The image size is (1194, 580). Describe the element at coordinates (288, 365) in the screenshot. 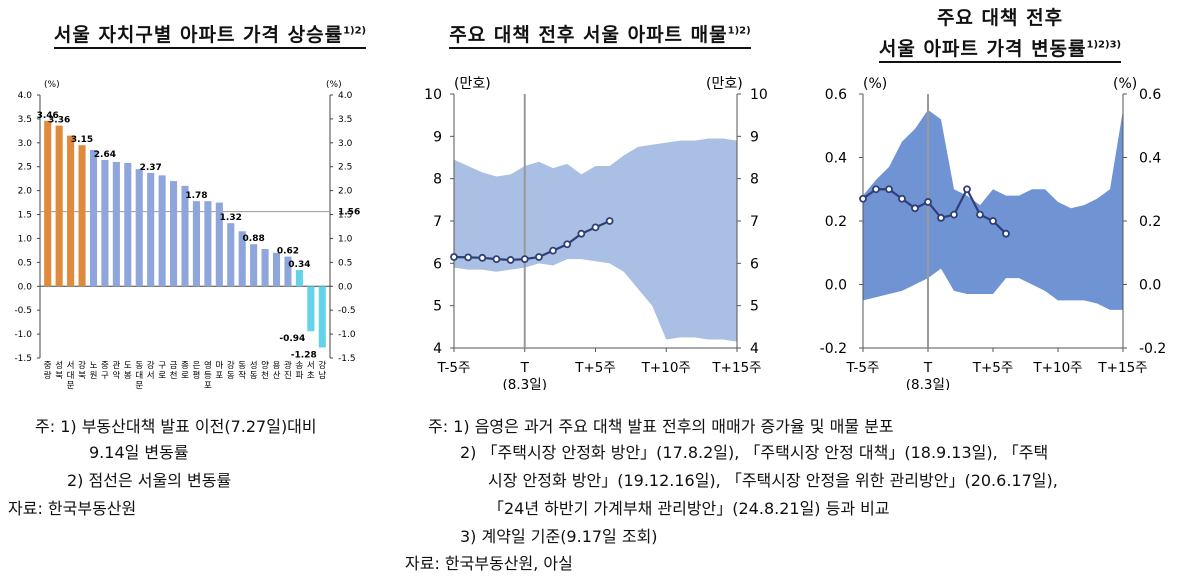

I see `category-label: 광` at that location.